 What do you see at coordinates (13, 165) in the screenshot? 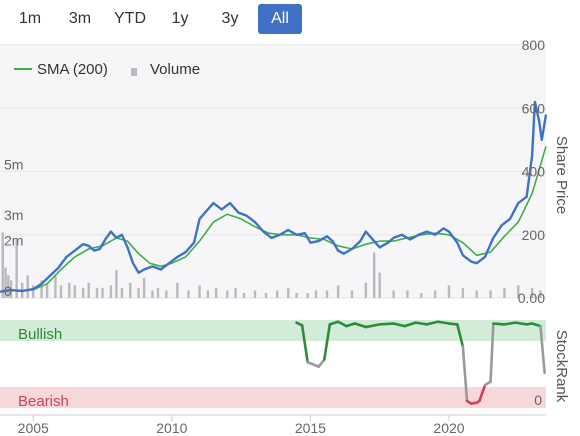
I see `volume-tick-label: 5m` at bounding box center [13, 165].